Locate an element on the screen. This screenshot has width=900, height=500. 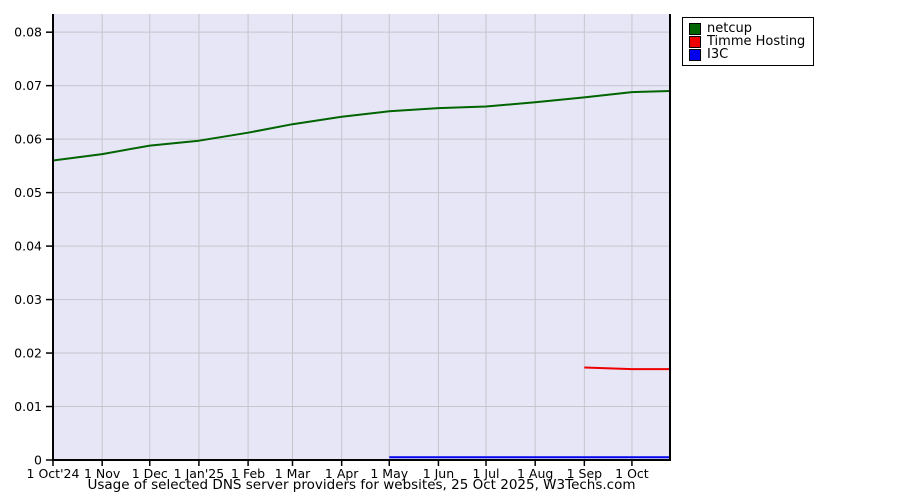
x-tick-label: 1 Jul is located at coordinates (486, 473).